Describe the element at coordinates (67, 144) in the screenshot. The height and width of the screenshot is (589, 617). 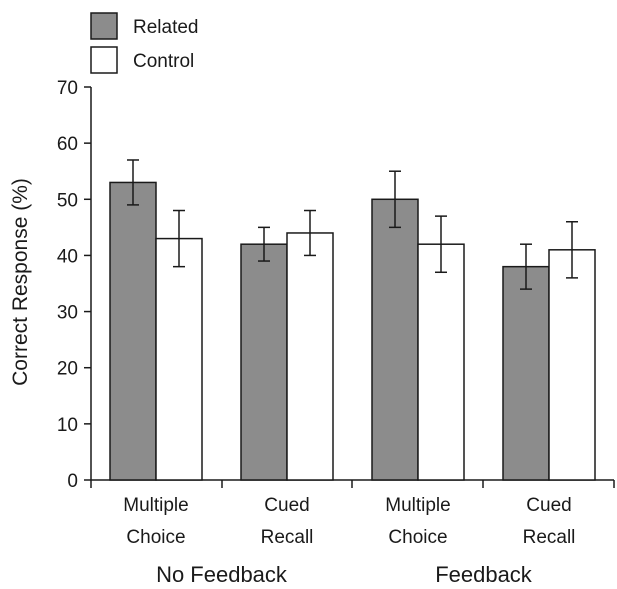
I see `y-tick-label: 60` at that location.